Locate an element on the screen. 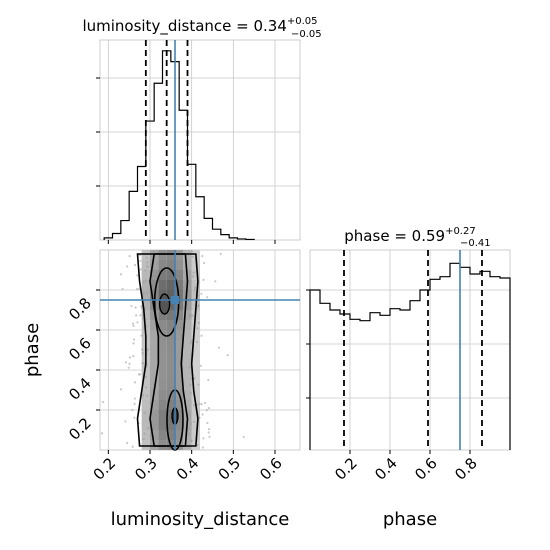  luminosity-distance-title: luminosity_distance = 0.34+0.05 is located at coordinates (199, 26).